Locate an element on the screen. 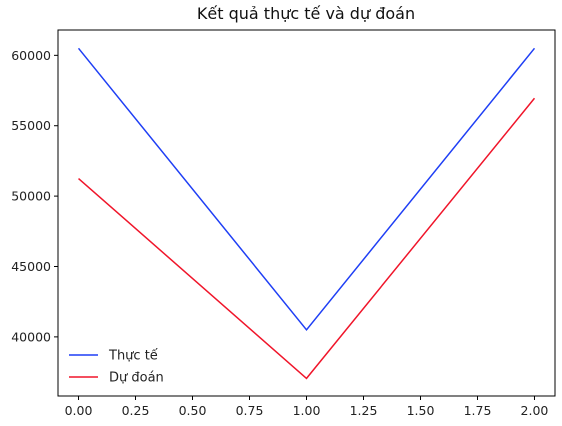  x-tick-label: 2.00 is located at coordinates (535, 410).